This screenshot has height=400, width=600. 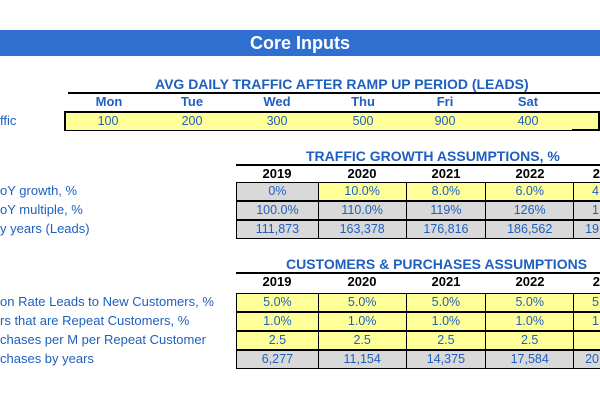 What do you see at coordinates (192, 121) in the screenshot?
I see `traffic-input-tue: 200` at bounding box center [192, 121].